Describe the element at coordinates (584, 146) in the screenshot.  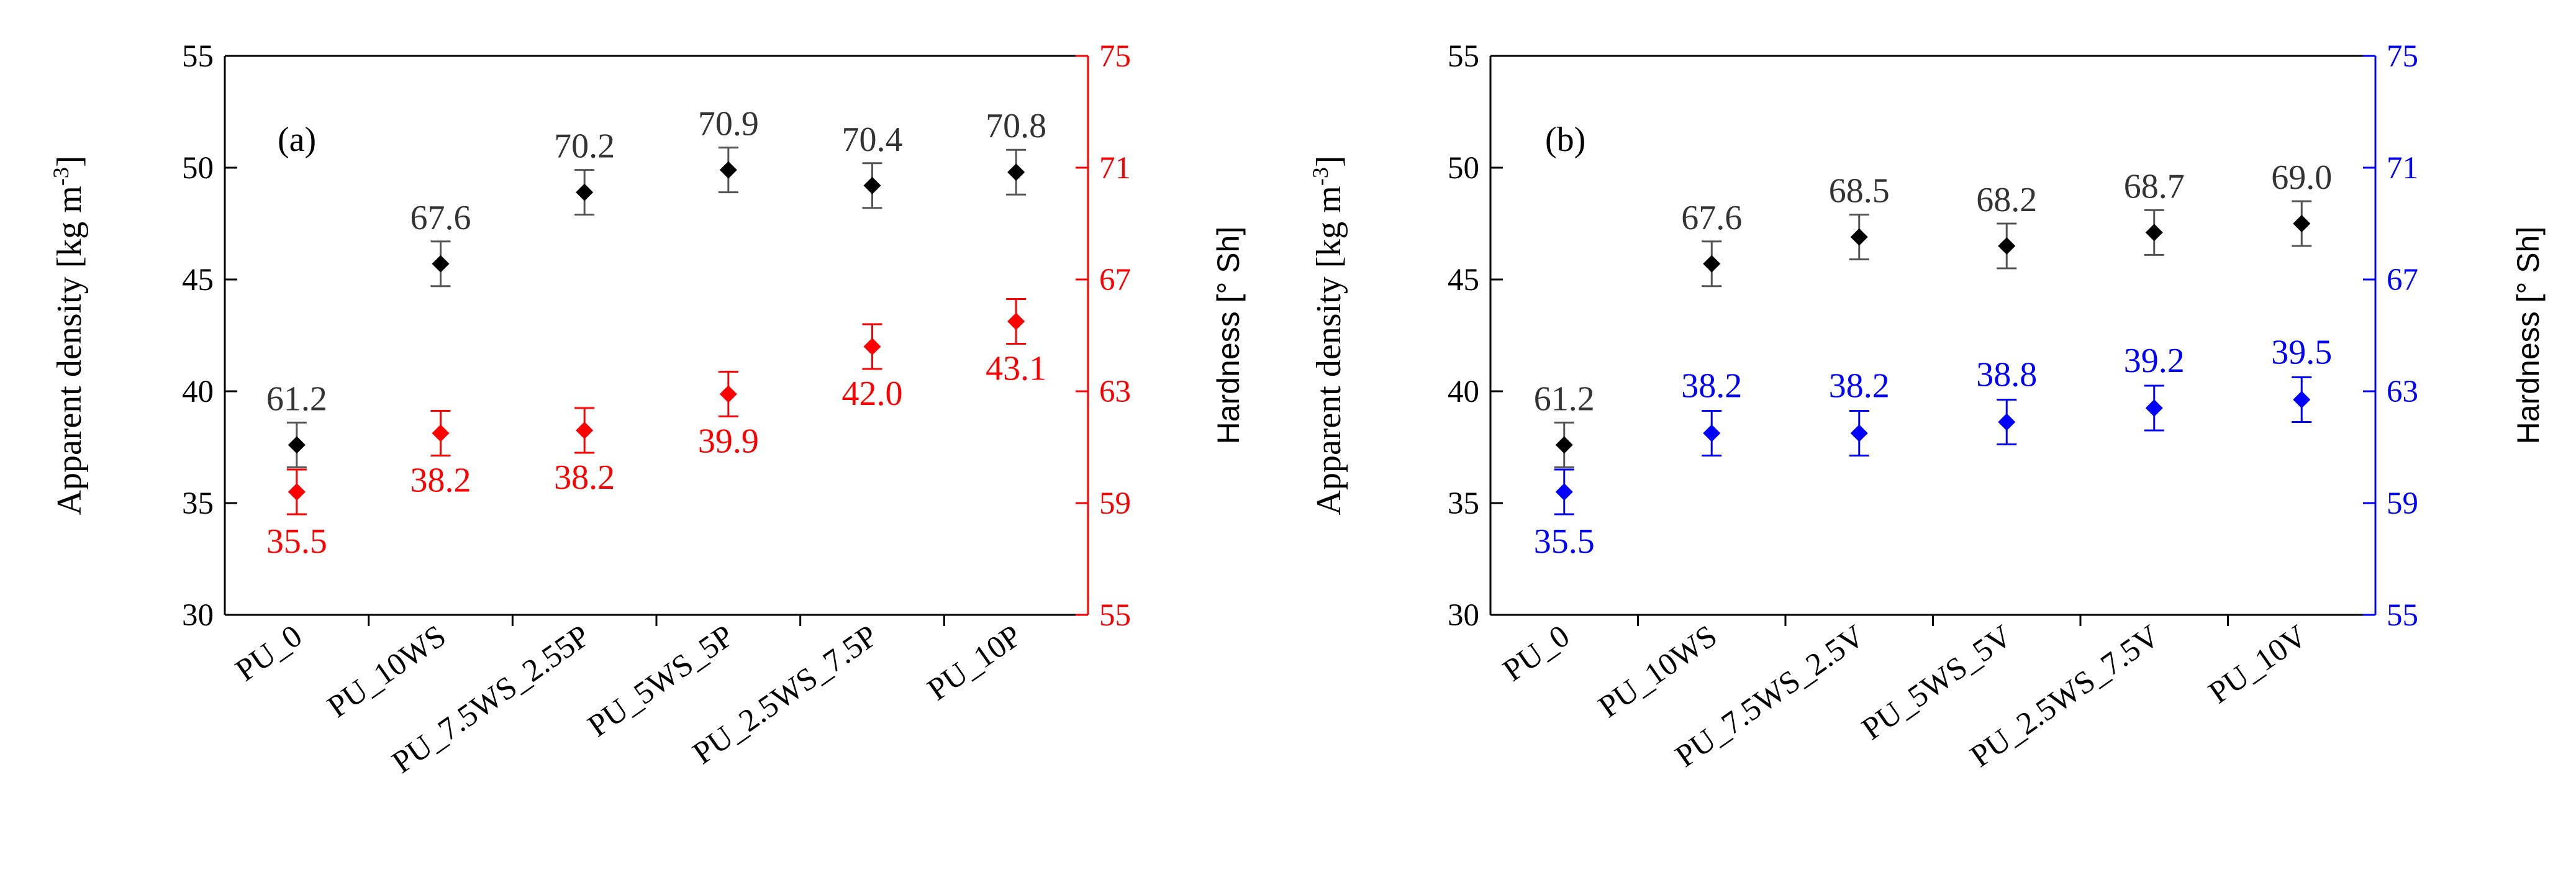
I see `density-data-label: 70.2` at that location.